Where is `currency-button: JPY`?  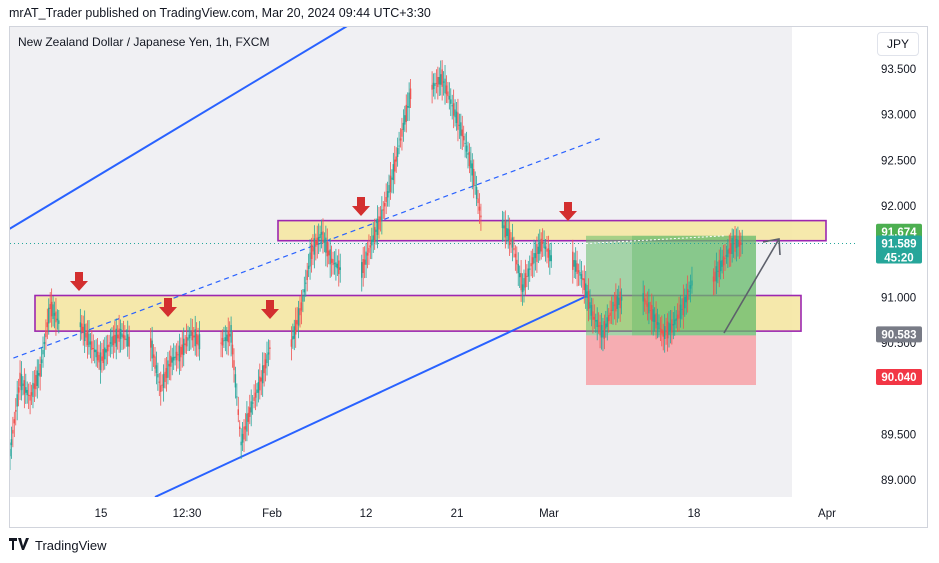
currency-button: JPY is located at coordinates (898, 44).